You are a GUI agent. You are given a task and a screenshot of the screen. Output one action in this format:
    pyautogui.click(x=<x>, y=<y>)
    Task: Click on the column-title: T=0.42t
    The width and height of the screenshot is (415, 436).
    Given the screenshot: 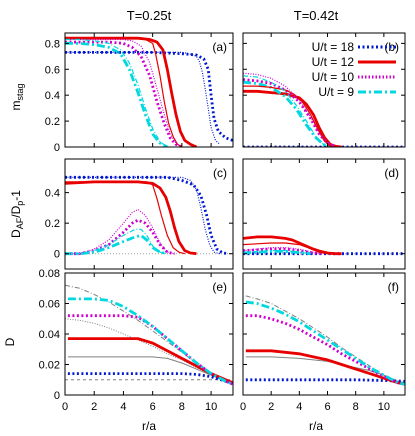 What is the action you would take?
    pyautogui.click(x=316, y=15)
    